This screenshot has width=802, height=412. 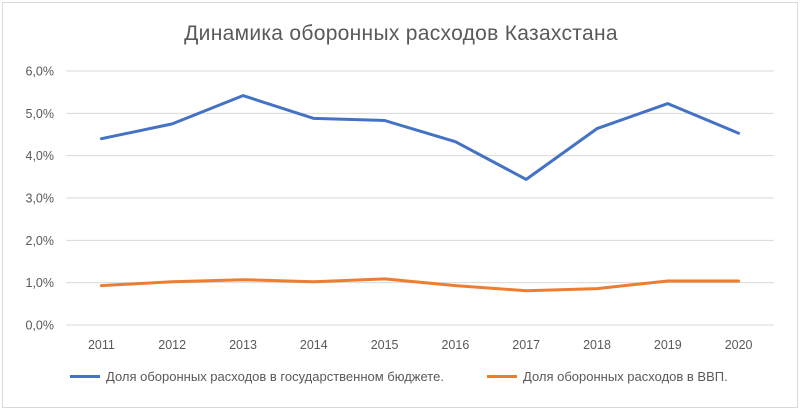 What do you see at coordinates (625, 376) in the screenshot?
I see `legend-label-gdp: Доля оборонных расходов в ВВП.` at bounding box center [625, 376].